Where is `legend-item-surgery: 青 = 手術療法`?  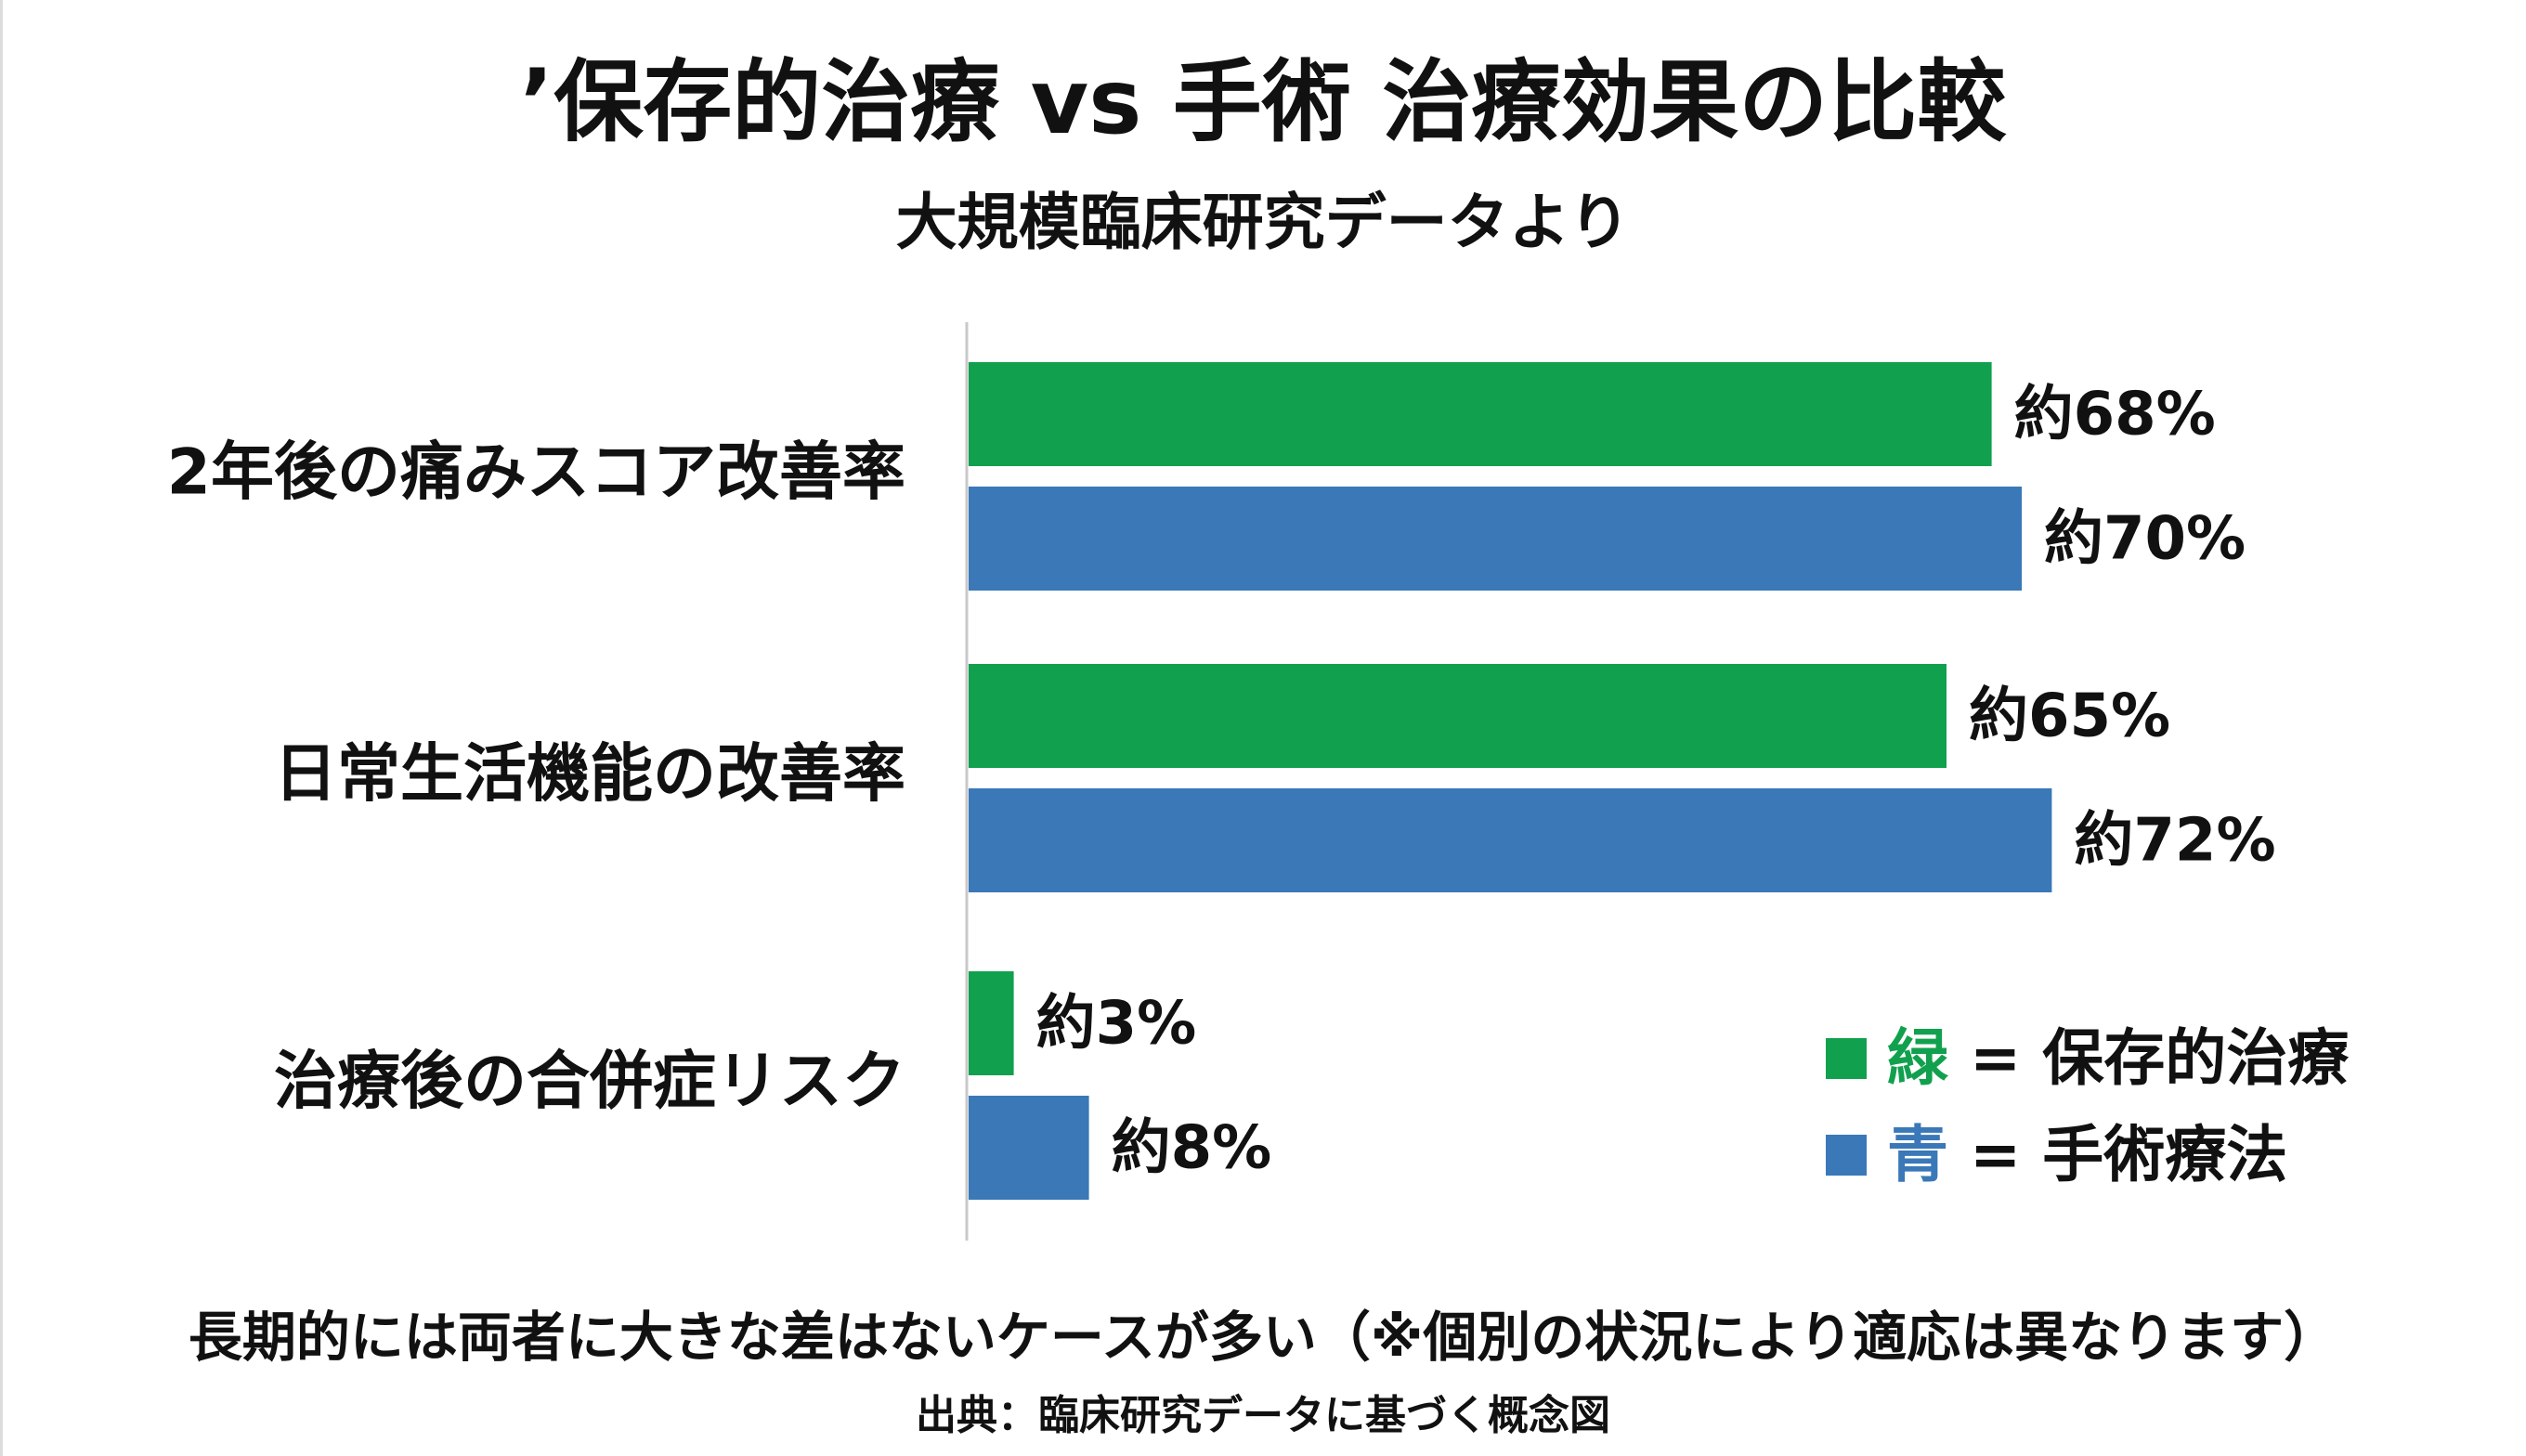
legend-item-surgery: 青 = 手術療法 is located at coordinates (2056, 1155).